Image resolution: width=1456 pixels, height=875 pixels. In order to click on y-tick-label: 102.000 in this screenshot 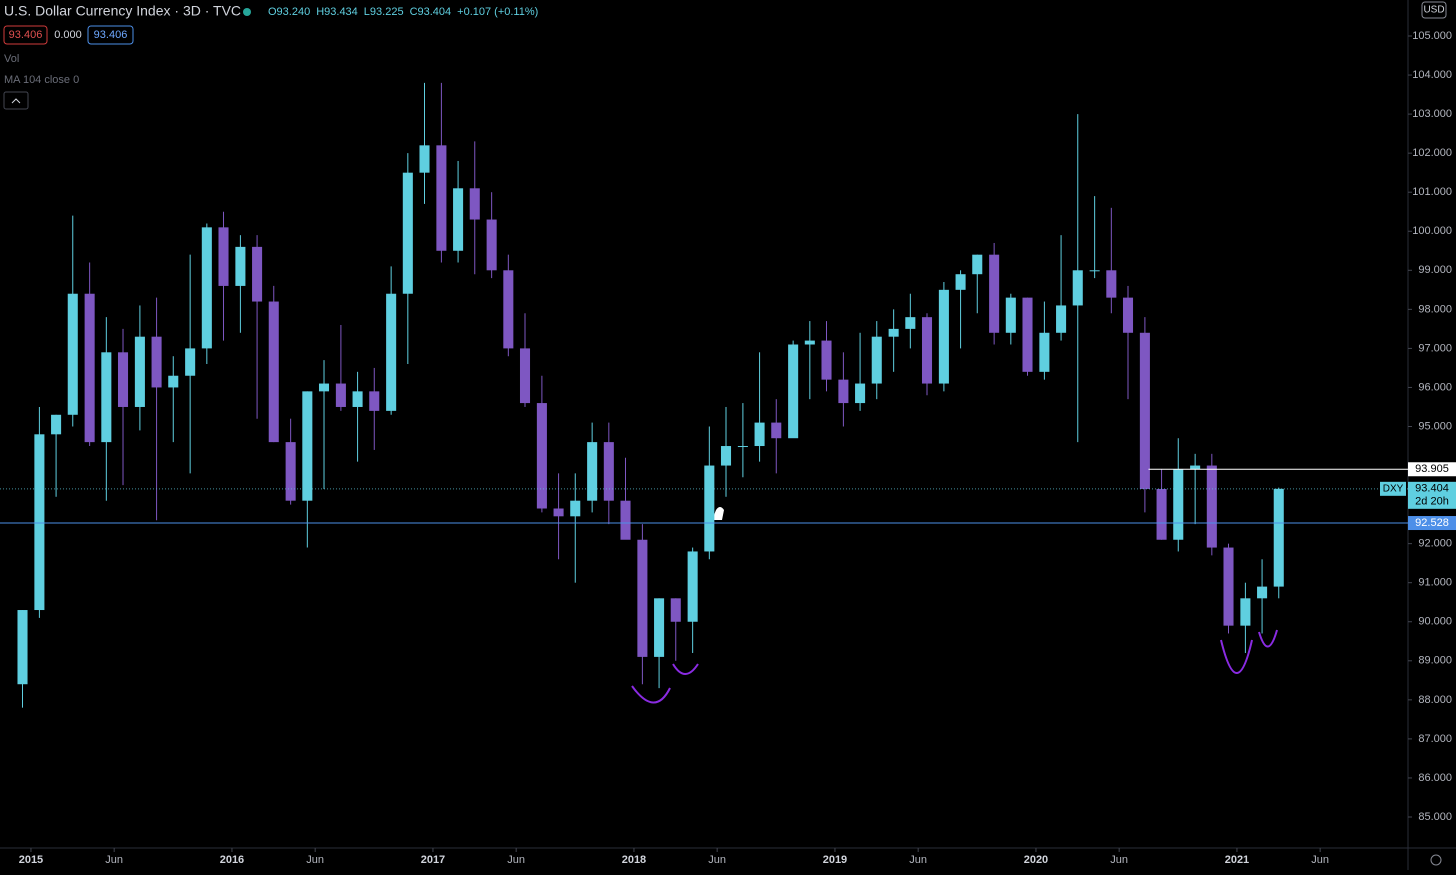, I will do `click(1432, 153)`.